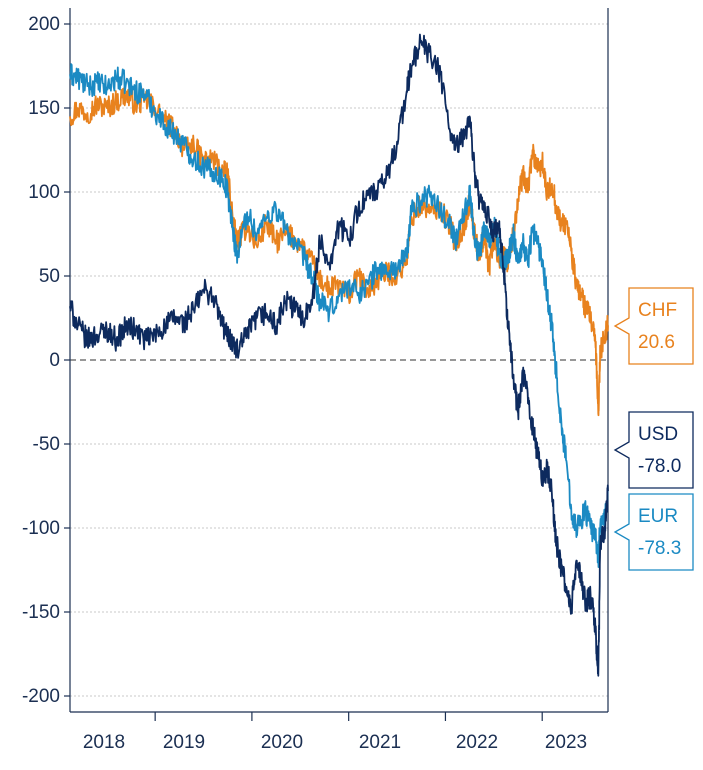  I want to click on y-tick-label: -50, so click(46, 444).